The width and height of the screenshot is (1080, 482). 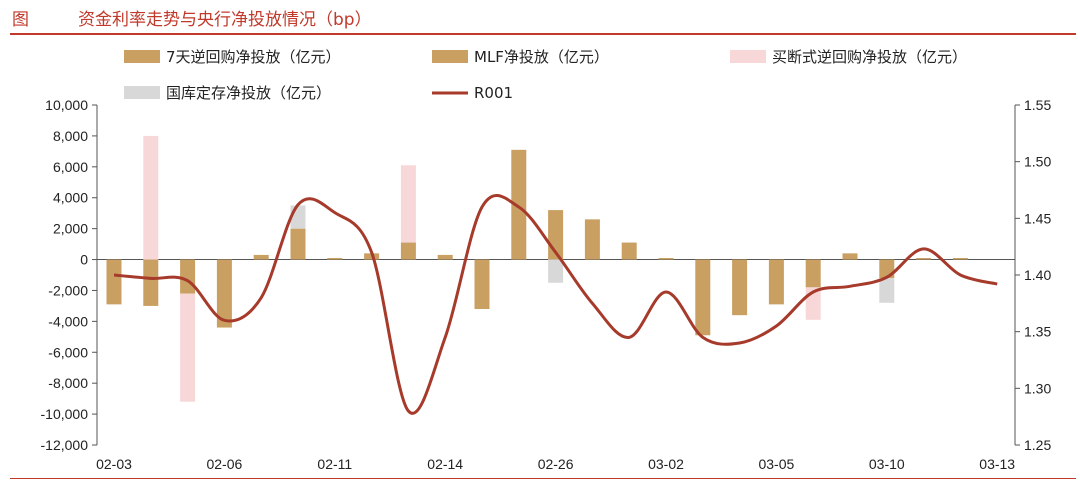 What do you see at coordinates (450, 56) in the screenshot?
I see `legend-swatch-mlf` at bounding box center [450, 56].